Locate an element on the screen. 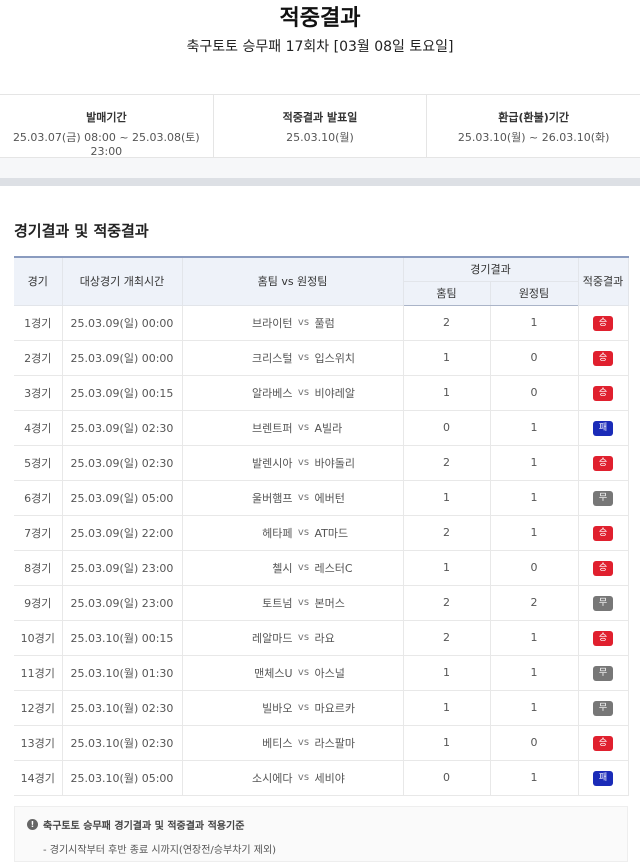 The width and height of the screenshot is (640, 862). game-time: 25.03.10(월) 02:30 is located at coordinates (122, 742).